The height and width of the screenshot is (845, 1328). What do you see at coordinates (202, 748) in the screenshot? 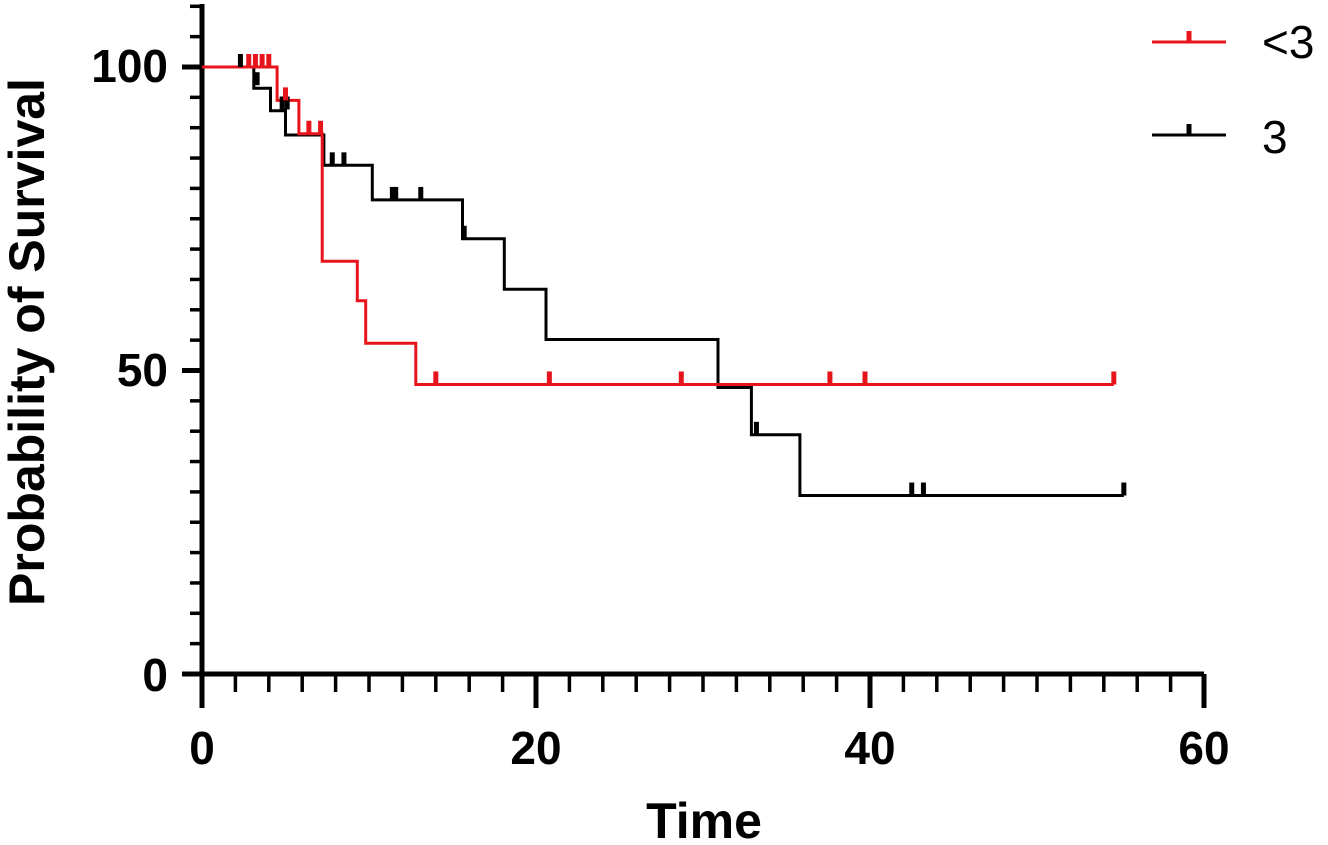
I see `x-tick-label-0: 0` at bounding box center [202, 748].